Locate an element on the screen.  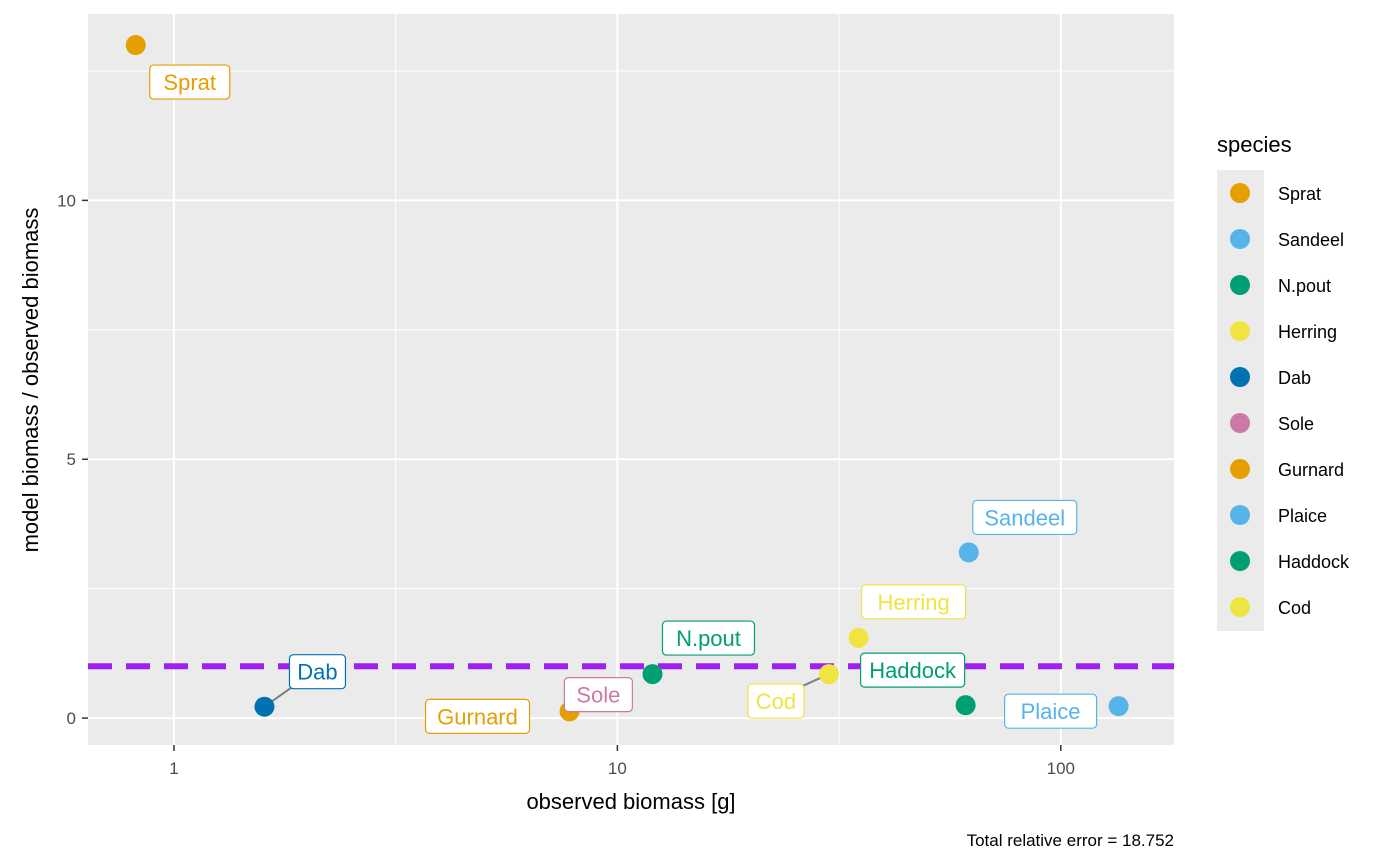
point-label-text: Dab is located at coordinates (317, 672).